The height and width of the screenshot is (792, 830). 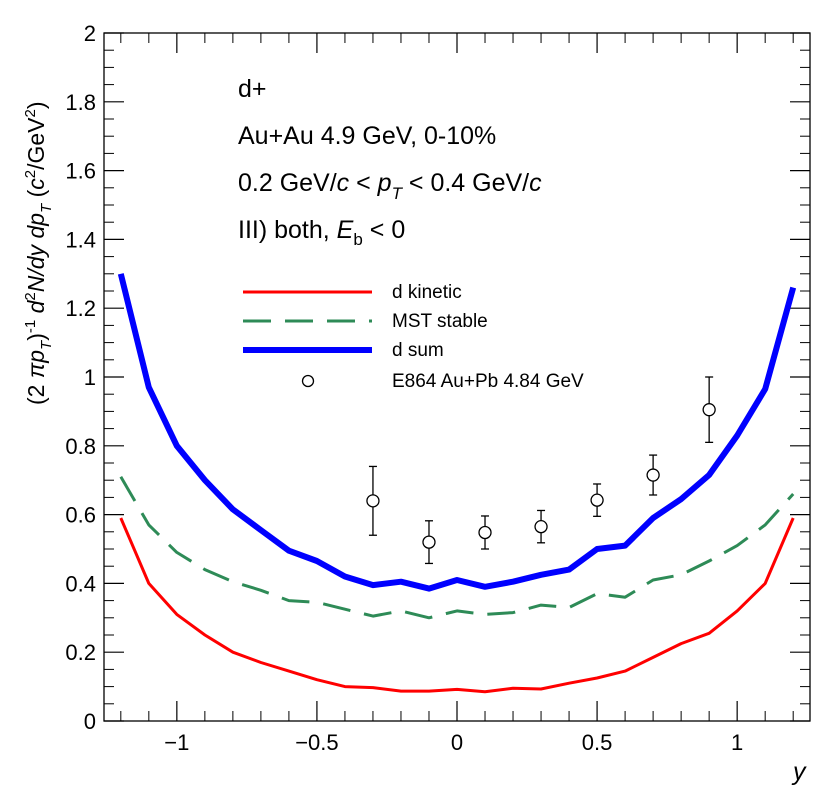 What do you see at coordinates (316, 742) in the screenshot?
I see `x-tick-label: −0.5` at bounding box center [316, 742].